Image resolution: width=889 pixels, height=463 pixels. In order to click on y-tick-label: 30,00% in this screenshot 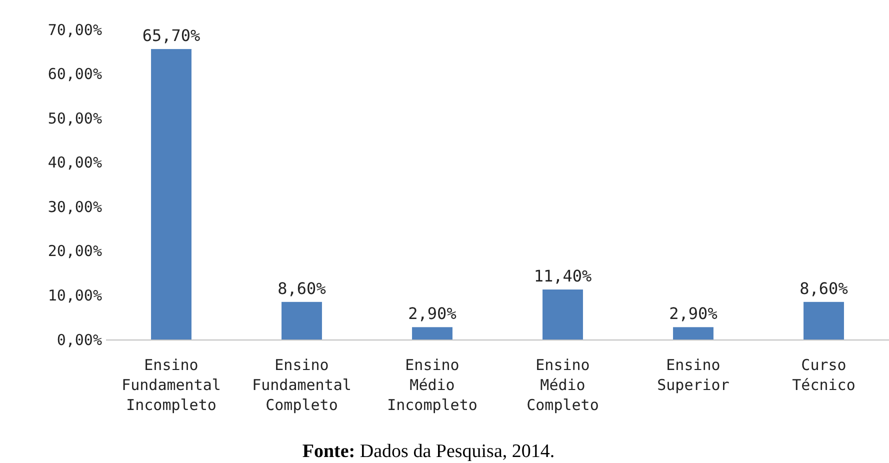, I will do `click(75, 207)`.